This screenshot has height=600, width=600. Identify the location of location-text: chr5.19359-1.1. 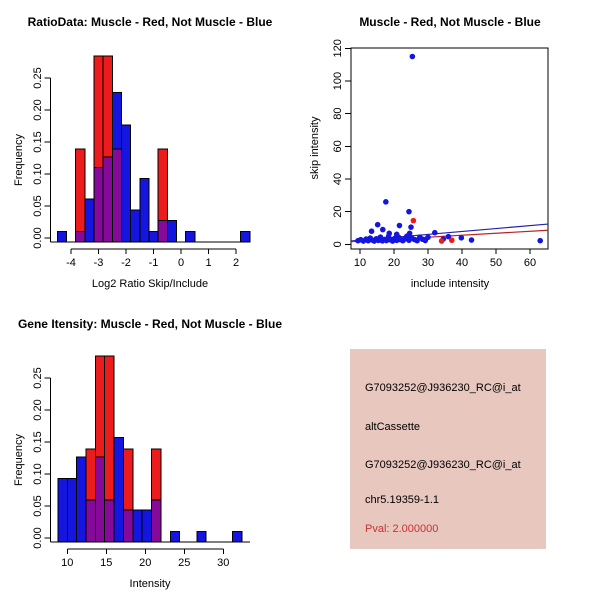
(402, 500).